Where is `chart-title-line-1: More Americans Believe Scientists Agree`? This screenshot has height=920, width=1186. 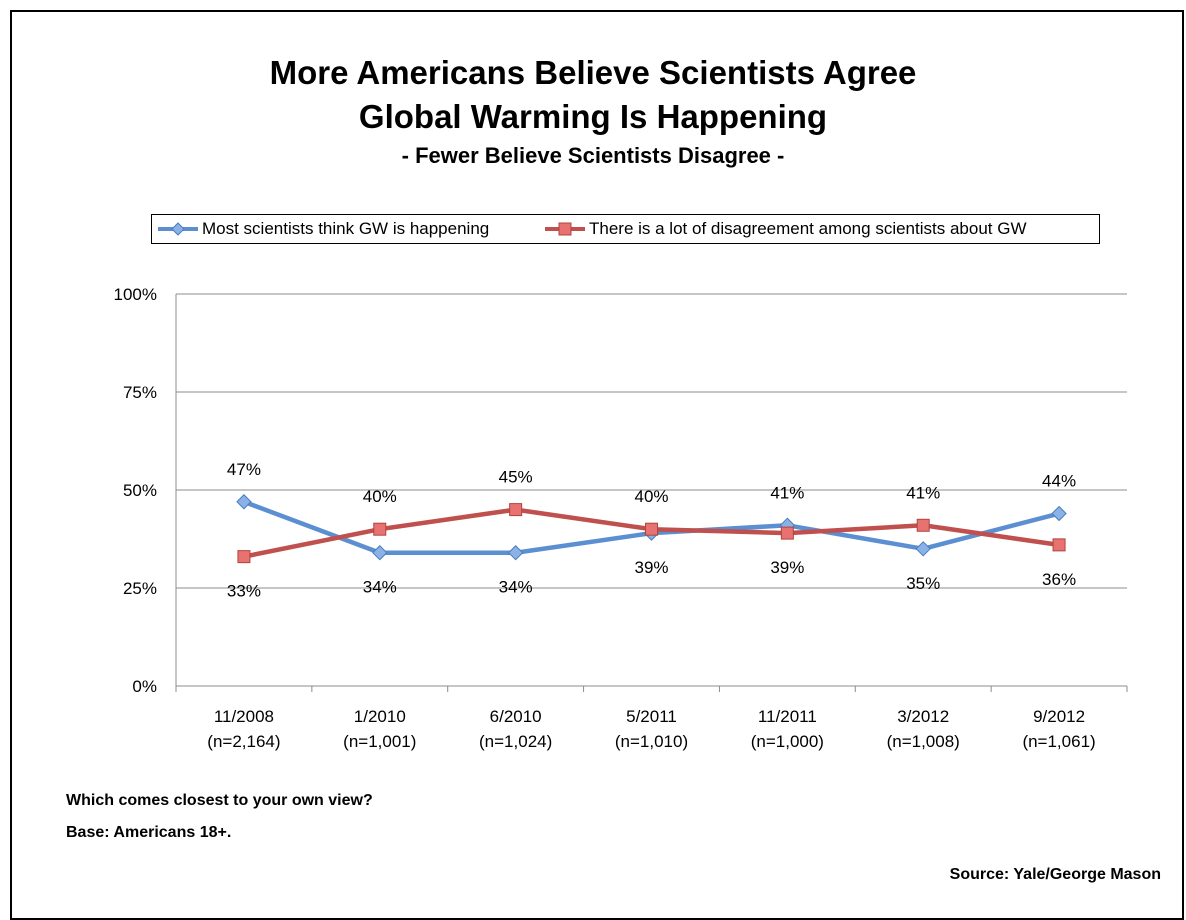 chart-title-line-1: More Americans Believe Scientists Agree is located at coordinates (593, 72).